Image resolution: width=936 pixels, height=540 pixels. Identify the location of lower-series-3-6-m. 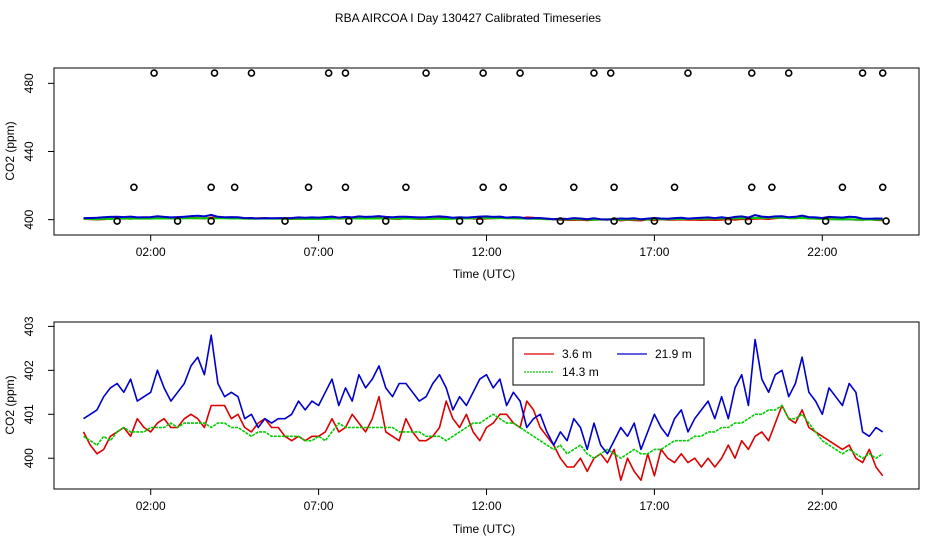
(483, 438).